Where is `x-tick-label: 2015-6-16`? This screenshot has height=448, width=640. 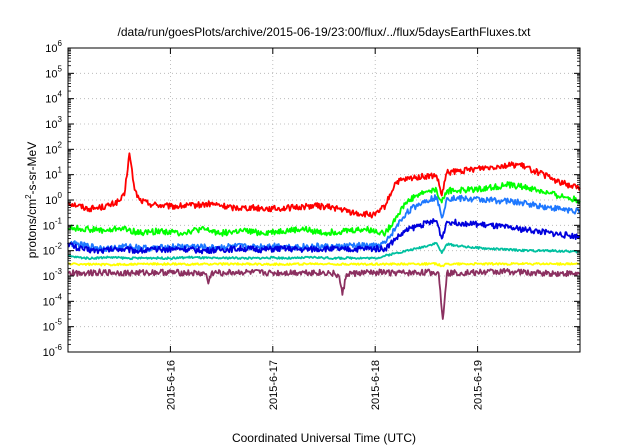 x-tick-label: 2015-6-16 is located at coordinates (171, 385).